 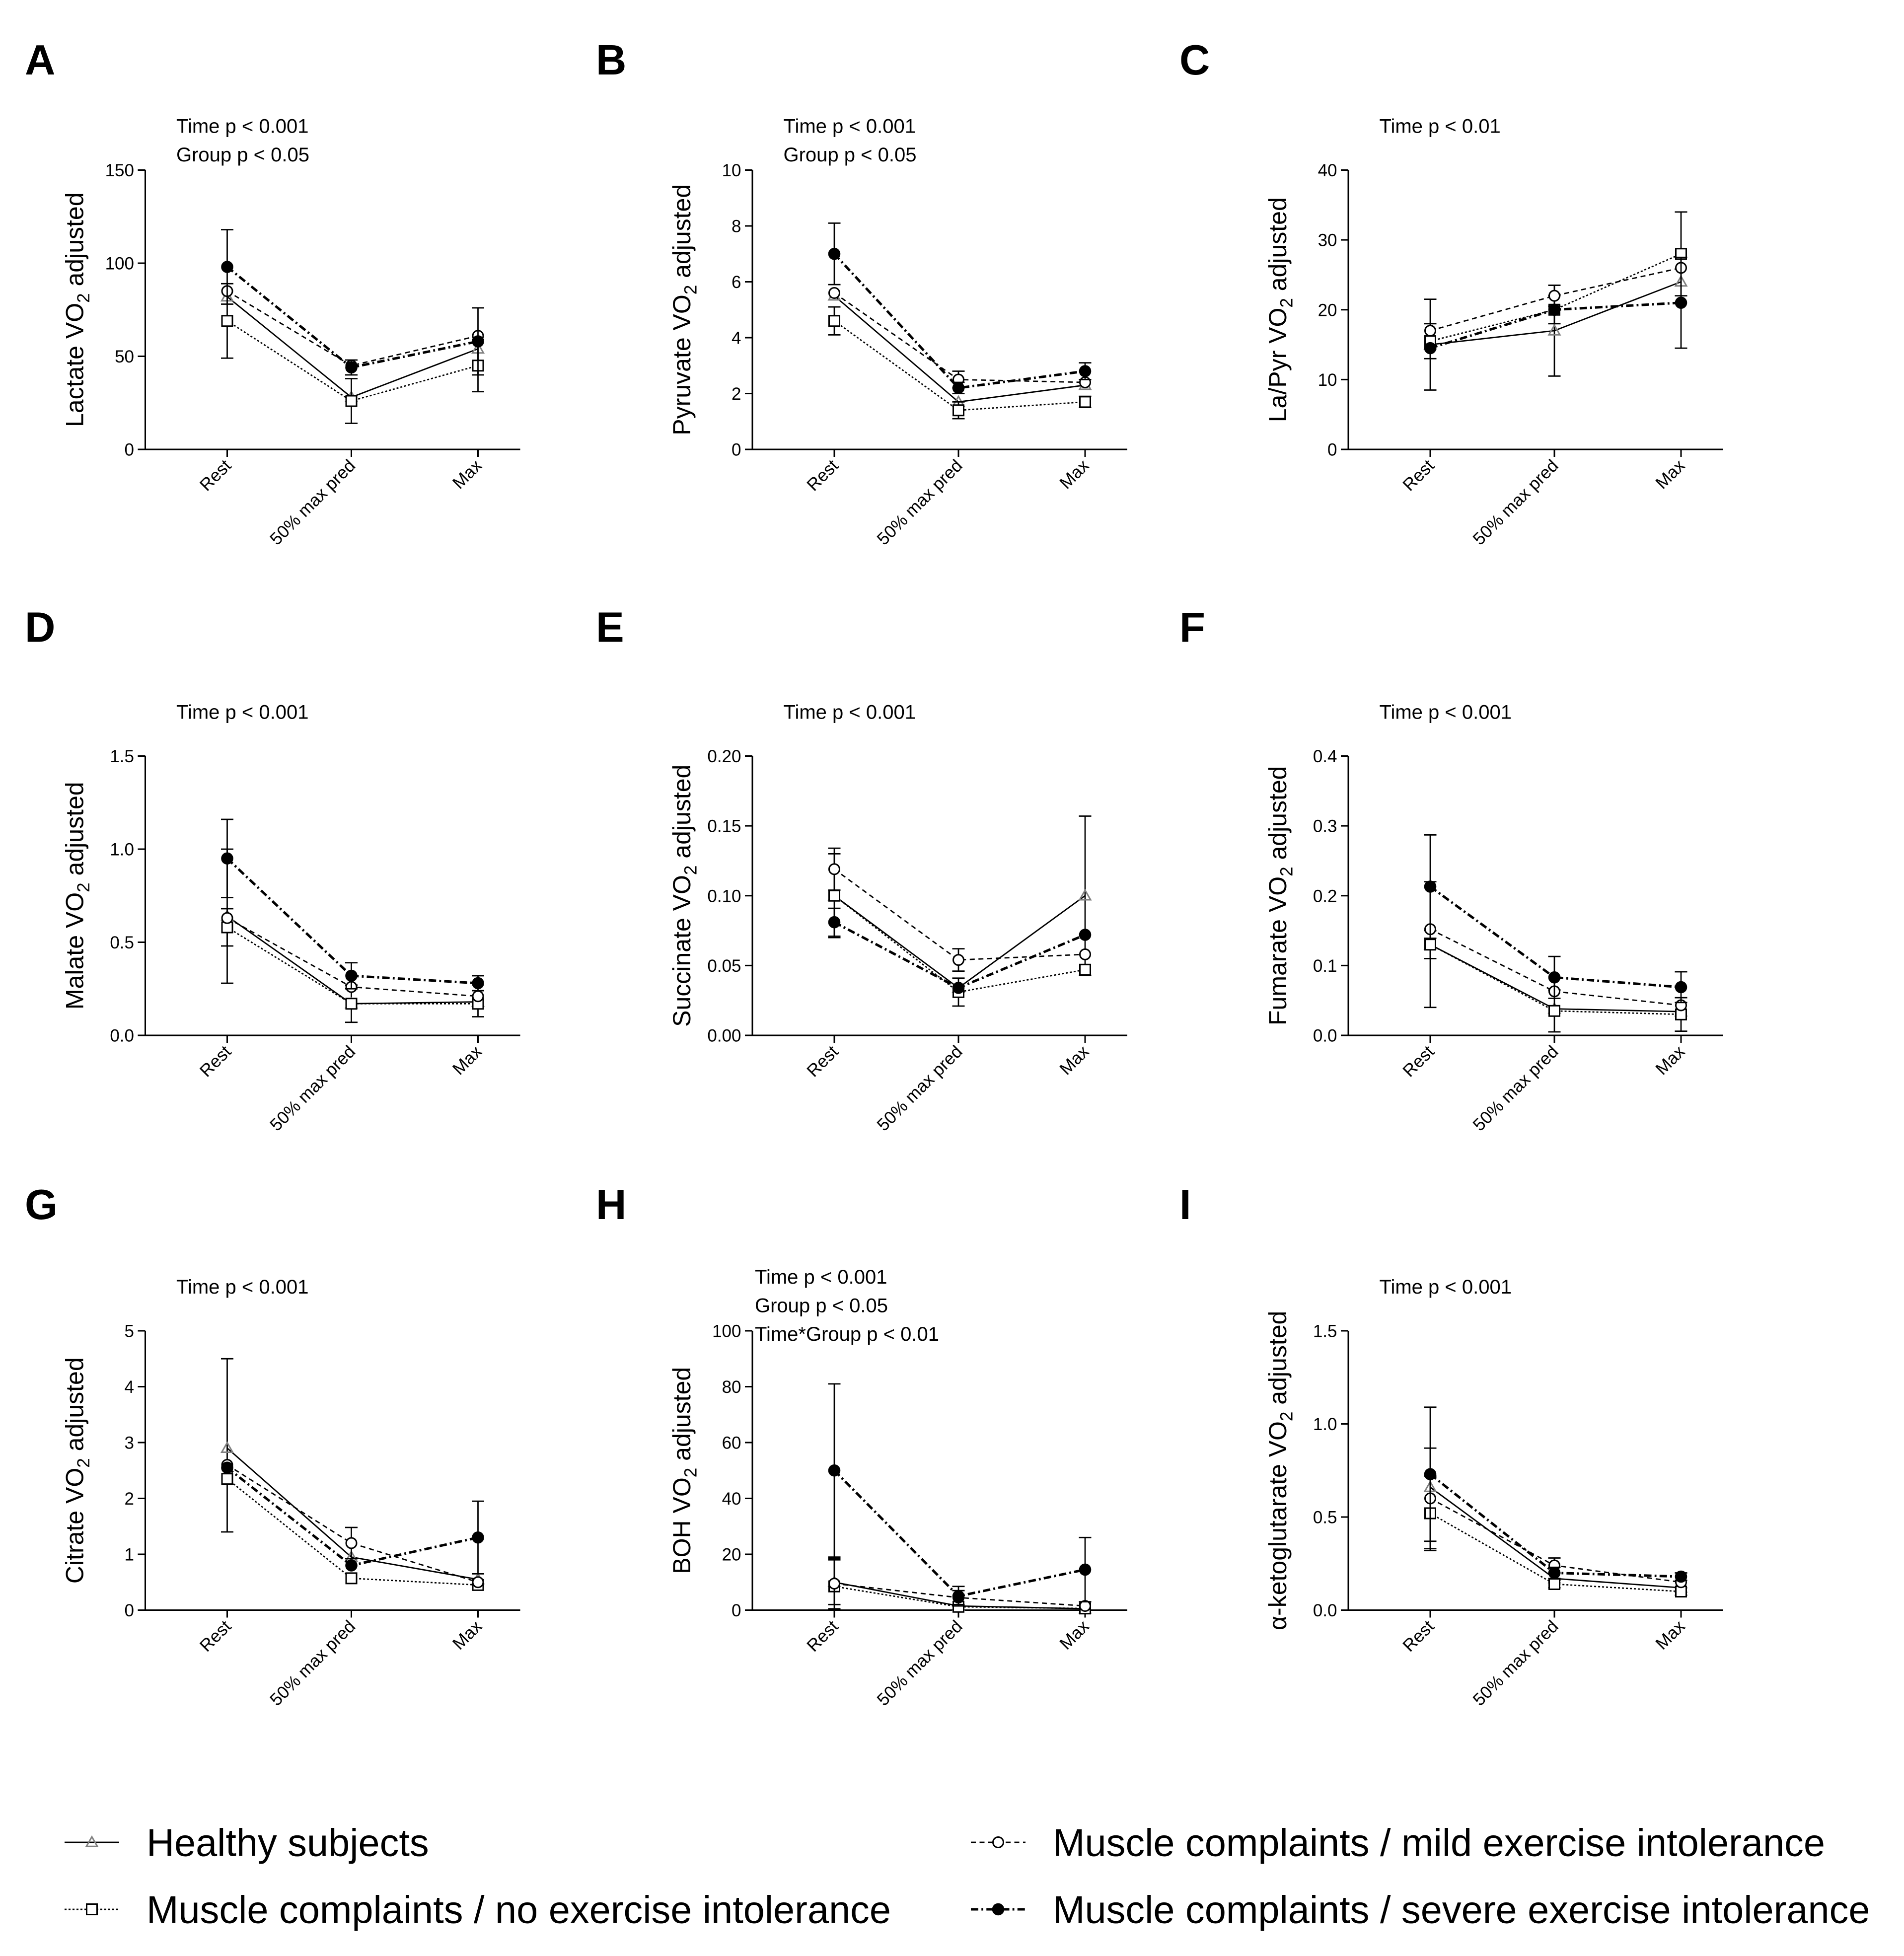 I want to click on panel-letter: C, so click(x=1194, y=60).